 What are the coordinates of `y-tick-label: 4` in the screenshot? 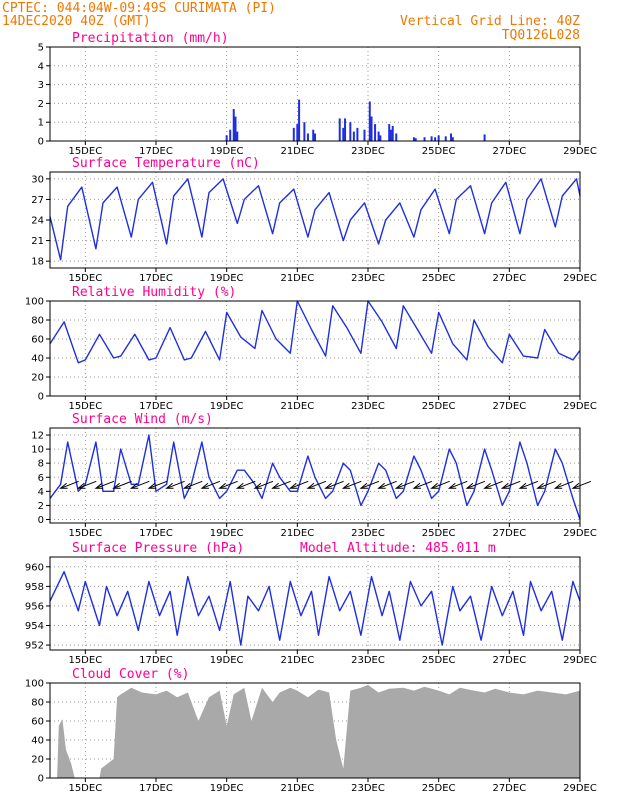 It's located at (41, 492).